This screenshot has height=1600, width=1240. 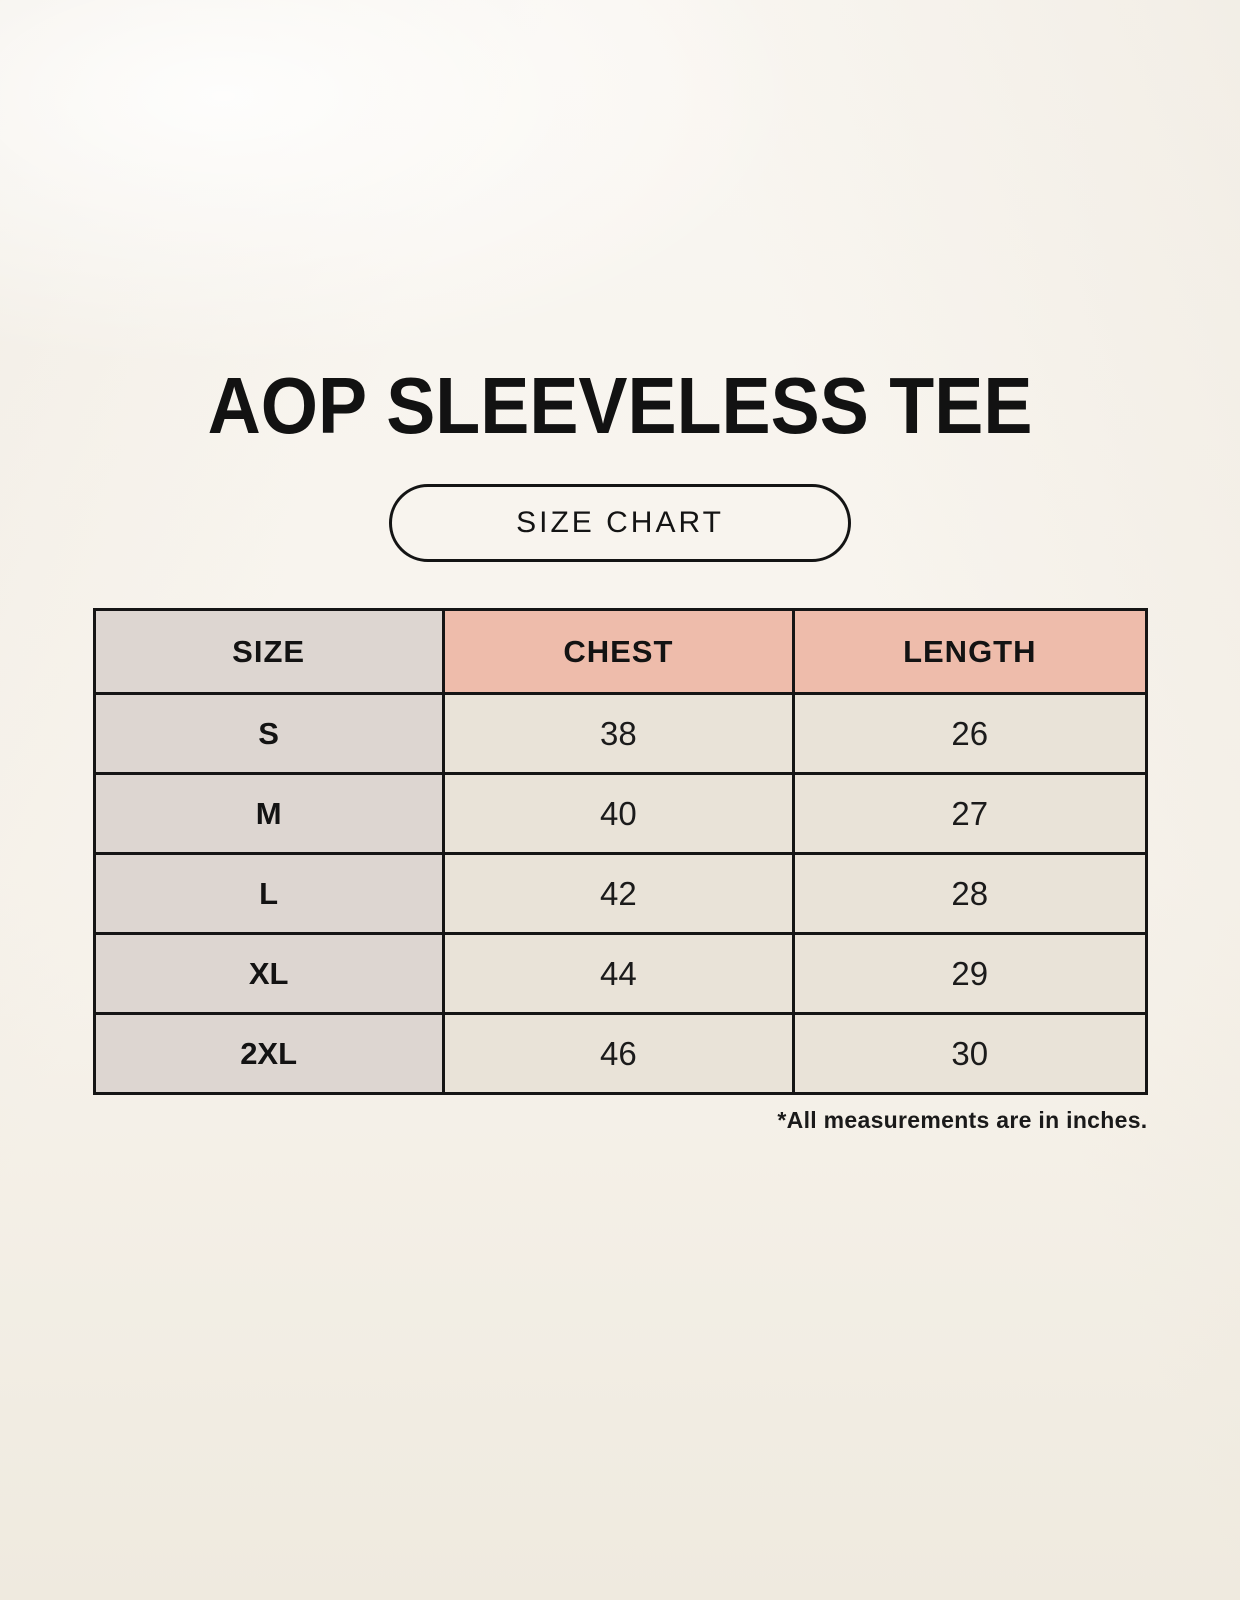 I want to click on column-header-size: SIZE, so click(x=268, y=651).